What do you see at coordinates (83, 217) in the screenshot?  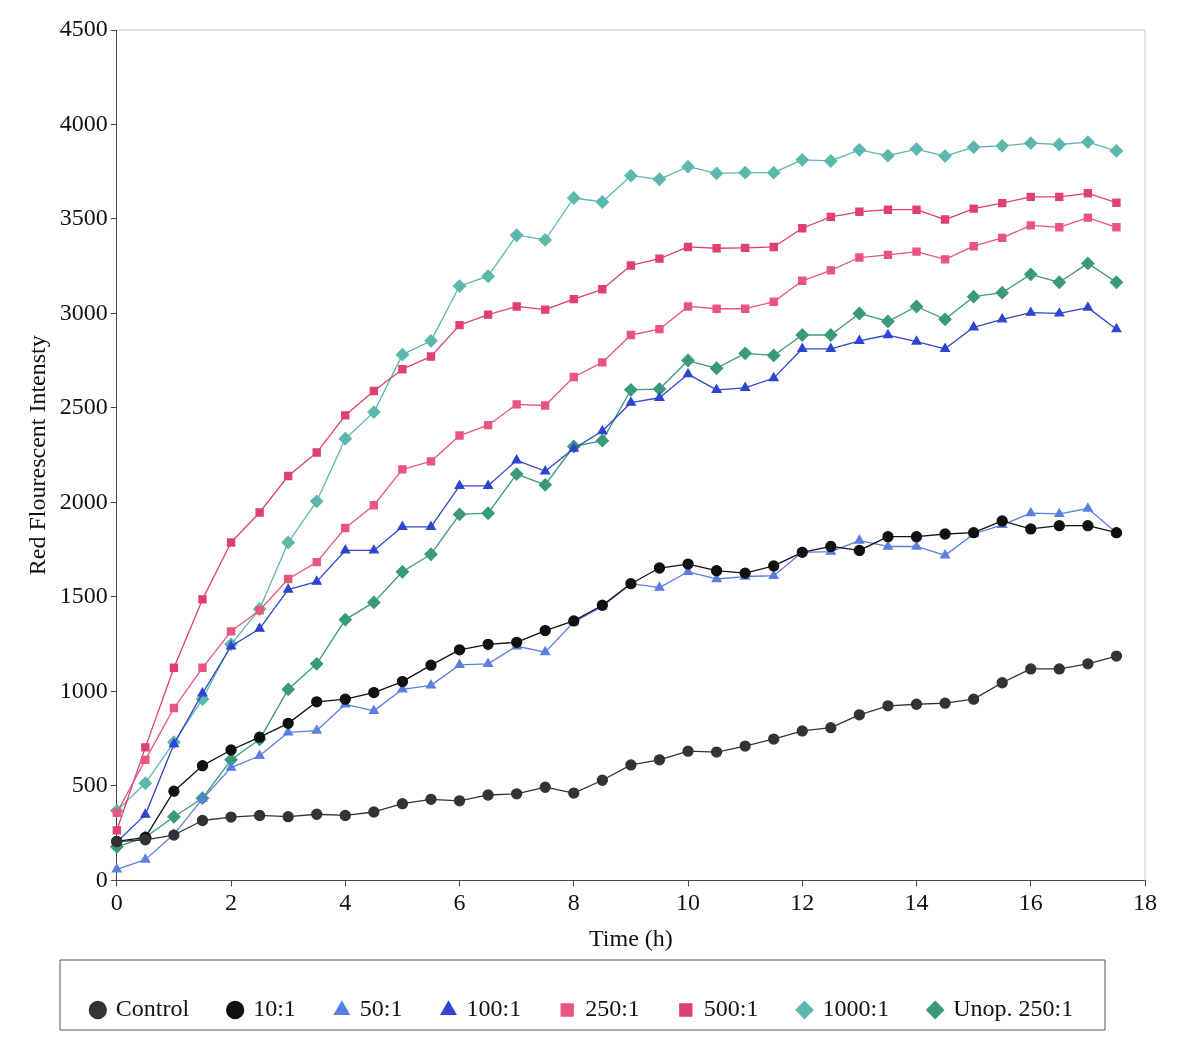 I see `y-tick-label: 3500` at bounding box center [83, 217].